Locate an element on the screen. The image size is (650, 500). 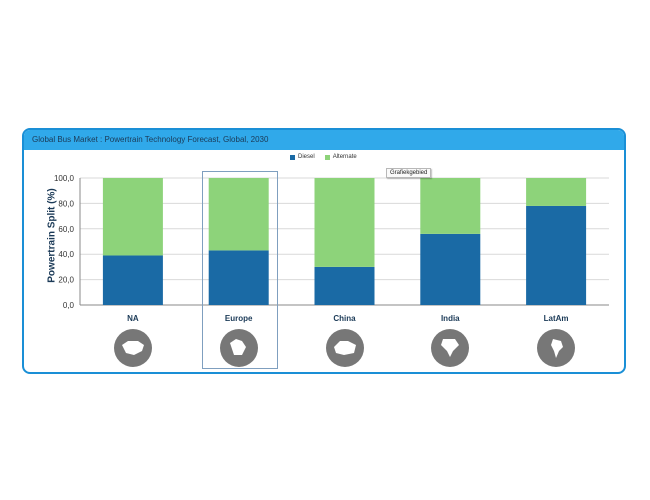
y-tick-label: 0,0 is located at coordinates (69, 305).